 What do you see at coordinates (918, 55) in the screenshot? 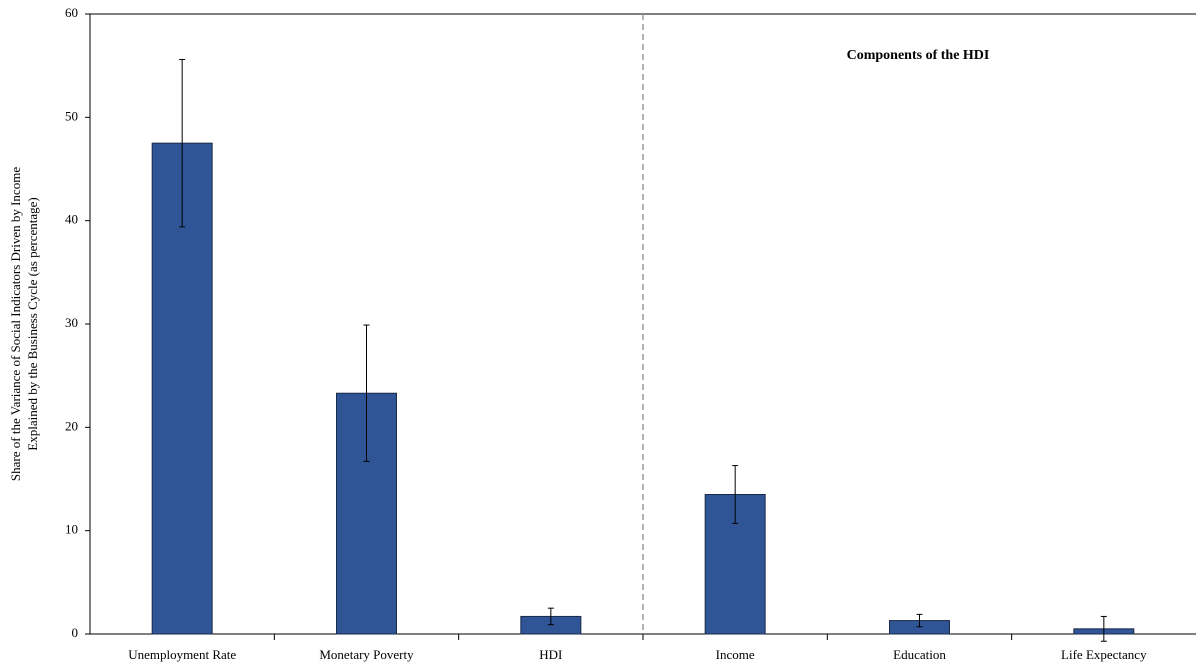
I see `annotation: Components of the HDI` at bounding box center [918, 55].